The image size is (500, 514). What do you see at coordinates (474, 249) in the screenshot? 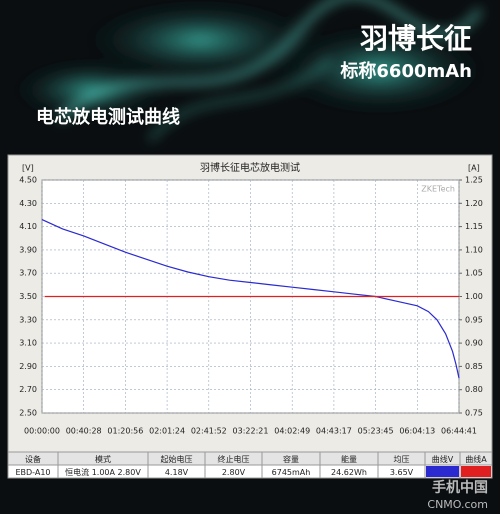
I see `y2-tick-label: 1.10` at bounding box center [474, 249].